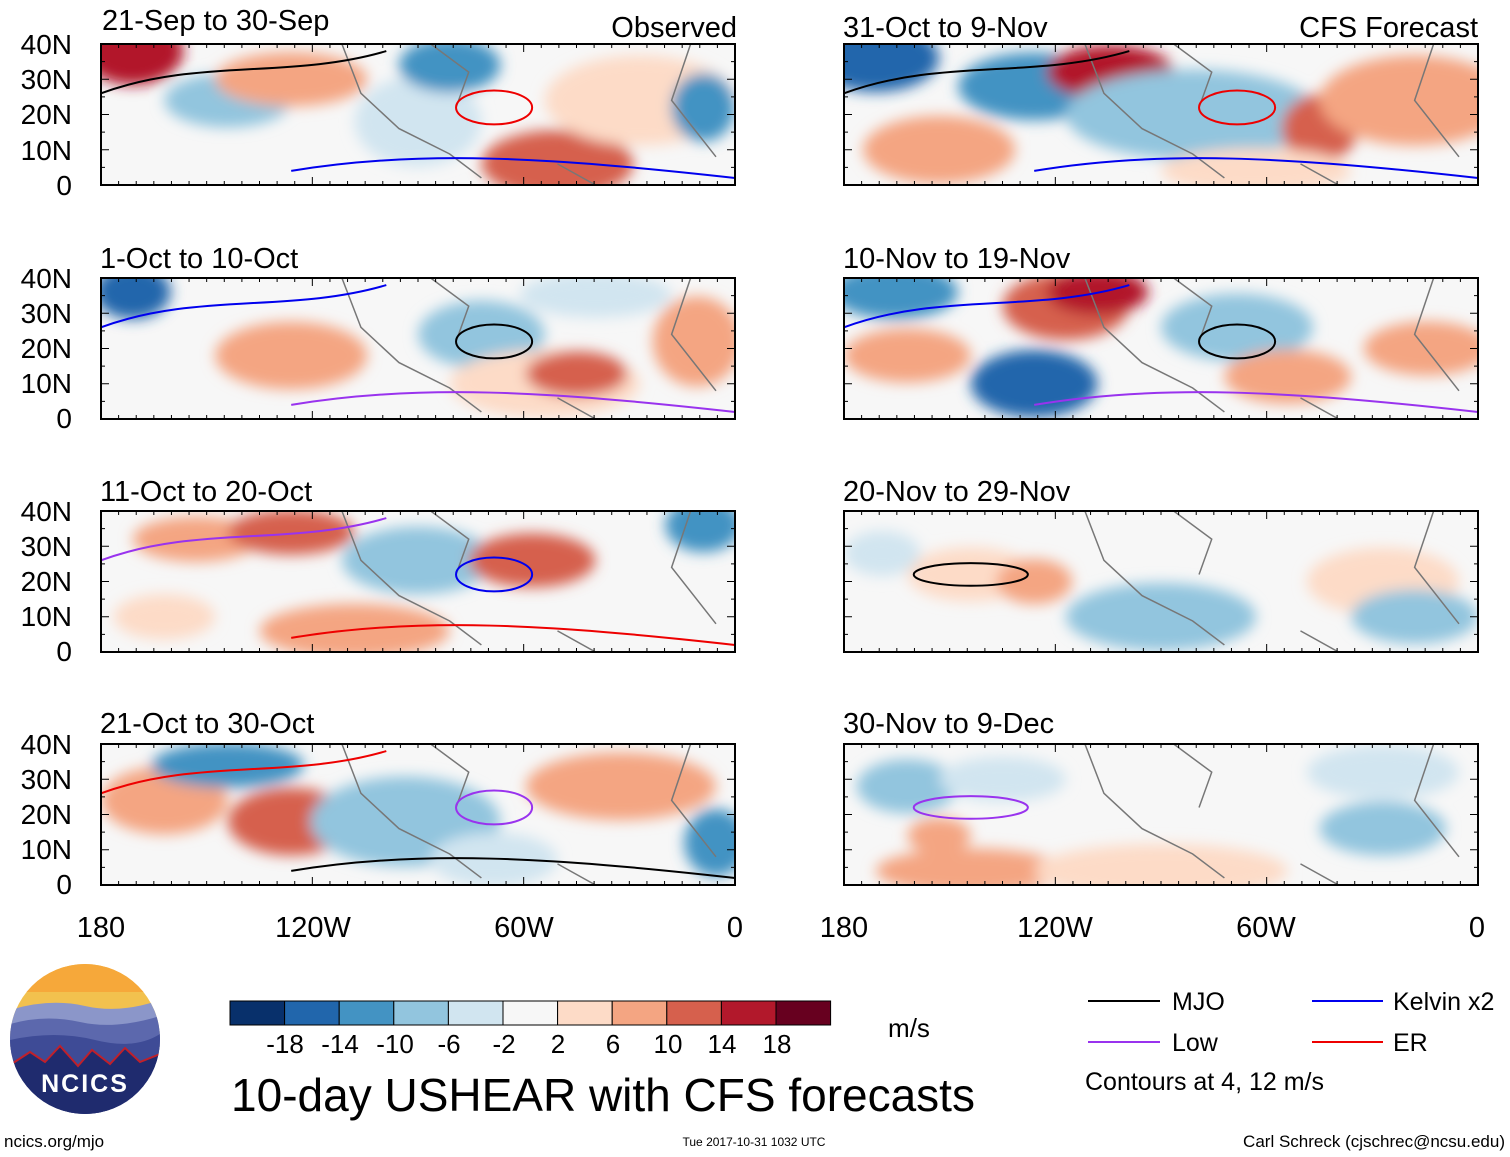  What do you see at coordinates (1410, 1043) in the screenshot?
I see `legend-label-er: ER` at bounding box center [1410, 1043].